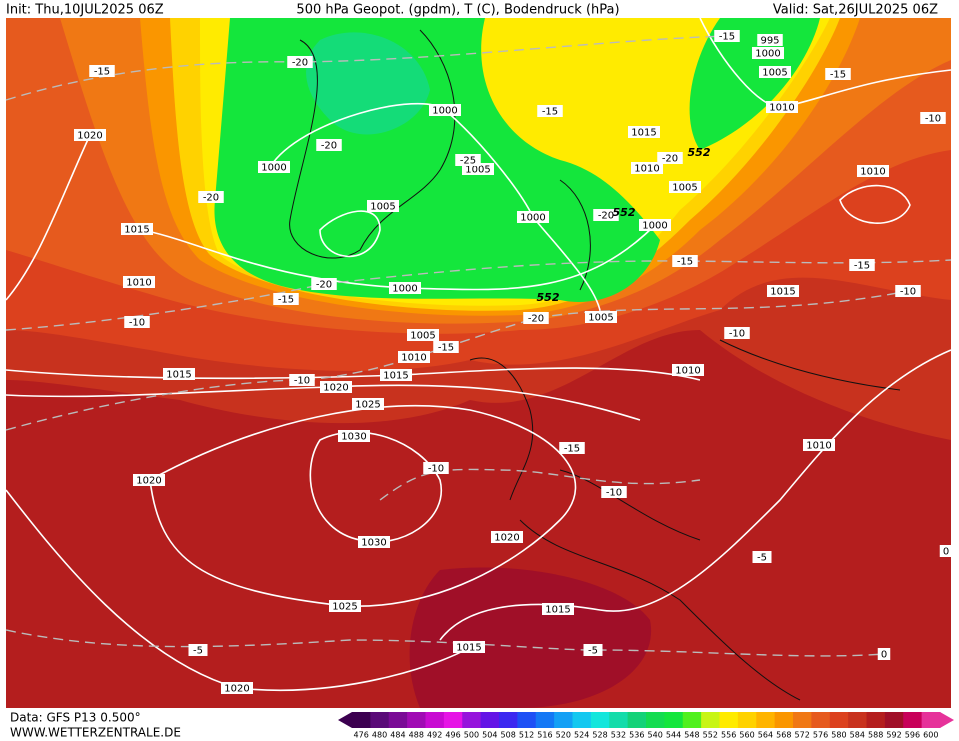 The image size is (959, 741). I want to click on data-source: Data: GFS P13 0.500°, so click(75, 718).